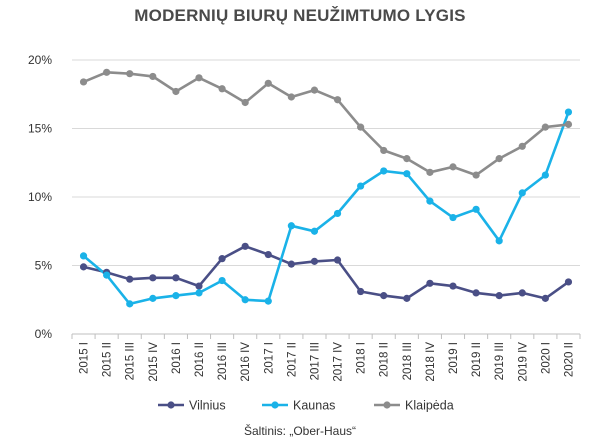 This screenshot has width=600, height=447. I want to click on x-tick-label: 2018 I, so click(362, 358).